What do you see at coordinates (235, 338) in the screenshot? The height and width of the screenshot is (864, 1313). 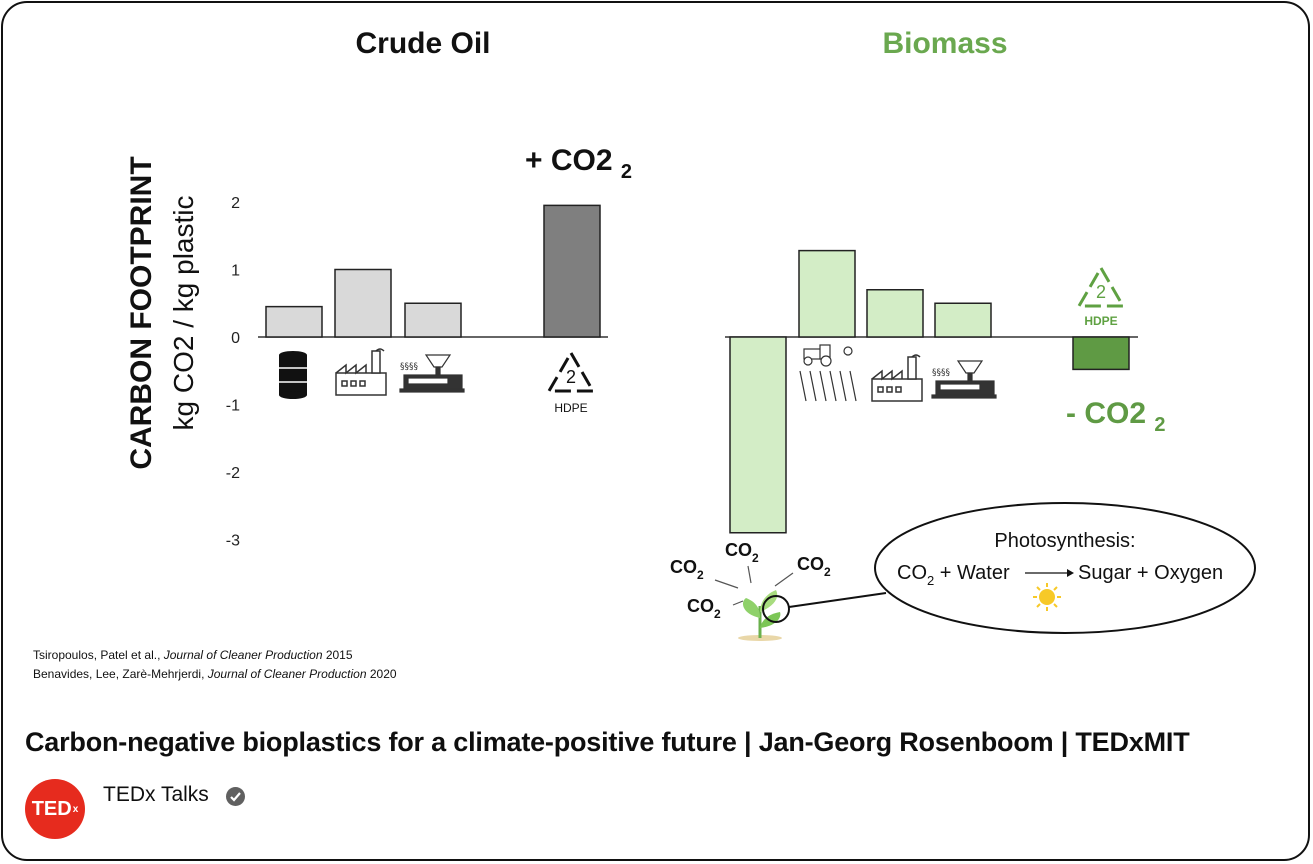 I see `y-tick-label: 0` at bounding box center [235, 338].